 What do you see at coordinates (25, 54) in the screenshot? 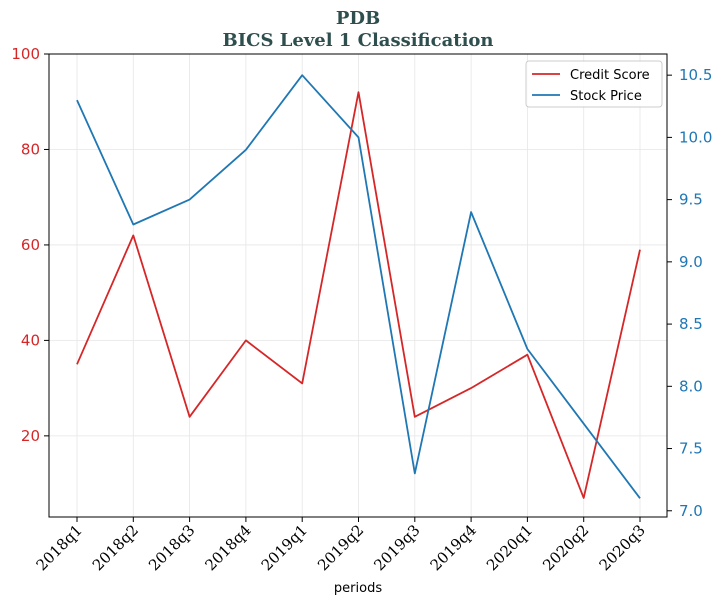
I see `left-tick-label: 100` at bounding box center [25, 54].